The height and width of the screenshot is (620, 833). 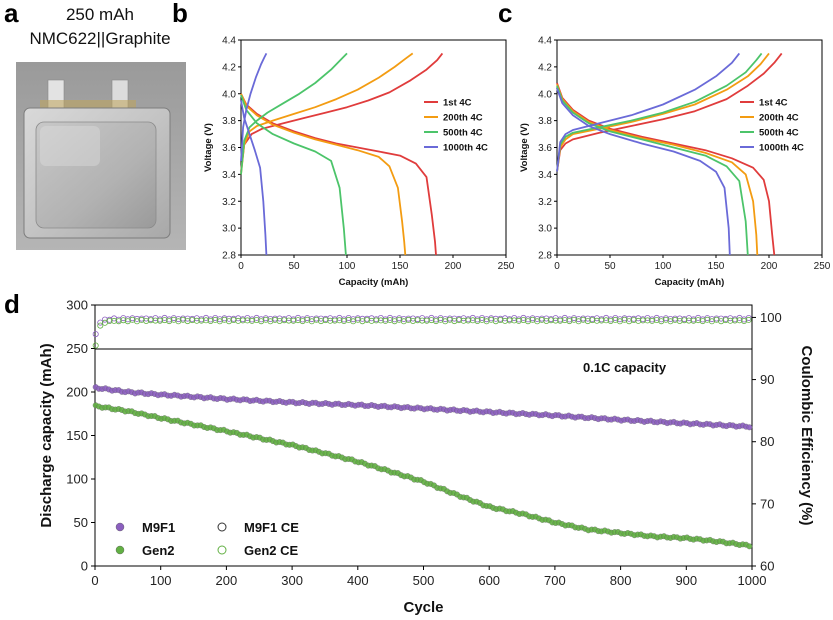 I want to click on y-tick-label: 3.4, so click(x=229, y=175).